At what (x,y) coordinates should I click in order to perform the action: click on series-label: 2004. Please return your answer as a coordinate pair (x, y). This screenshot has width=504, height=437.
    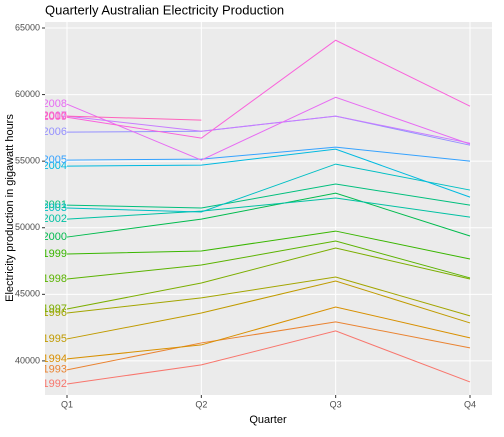
    Looking at the image, I should click on (55, 166).